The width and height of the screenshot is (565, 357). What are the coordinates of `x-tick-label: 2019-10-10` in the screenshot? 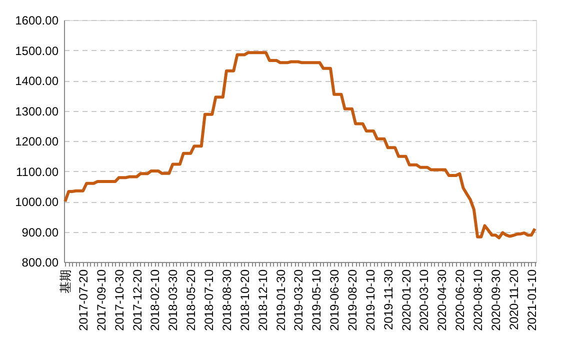 It's located at (370, 300).